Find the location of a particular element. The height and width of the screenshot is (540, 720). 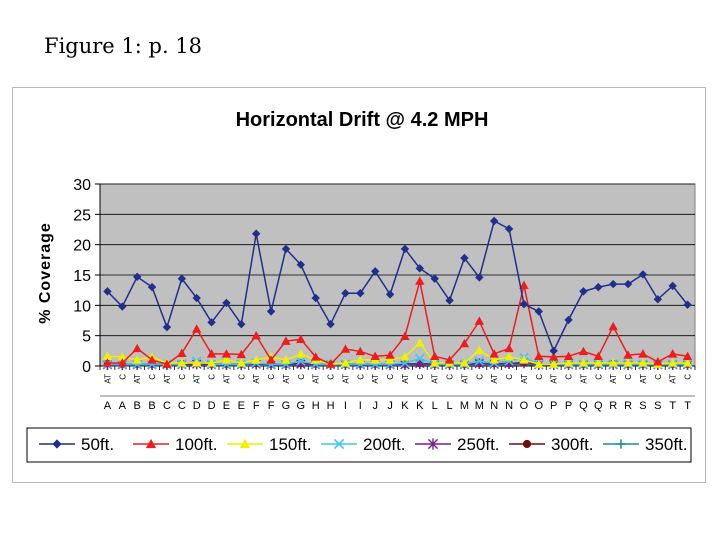

y-tick-label: 15 is located at coordinates (82, 276).